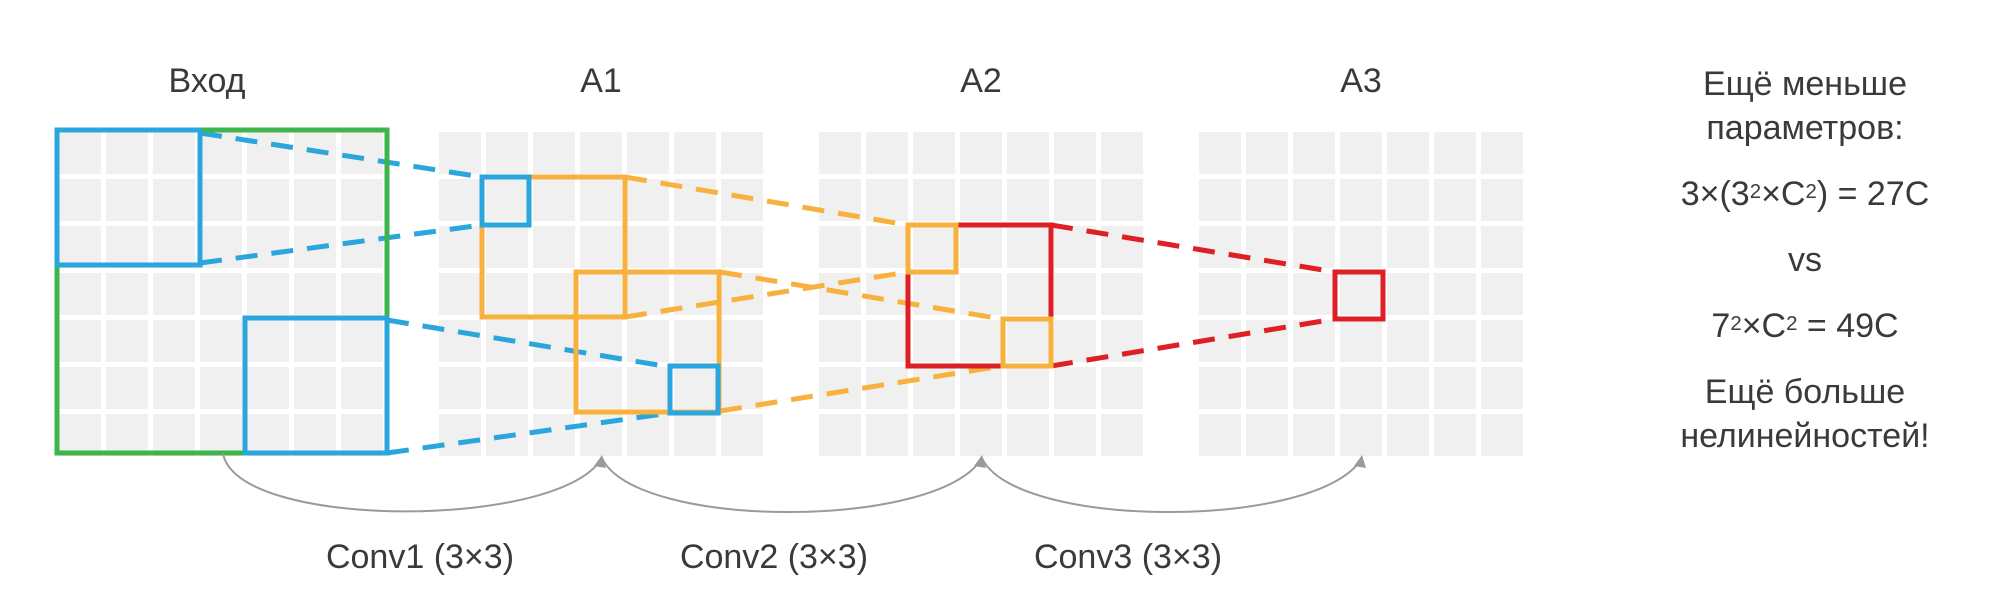 Image resolution: width=2000 pixels, height=596 pixels. What do you see at coordinates (1361, 81) in the screenshot?
I see `a3-label: A3` at bounding box center [1361, 81].